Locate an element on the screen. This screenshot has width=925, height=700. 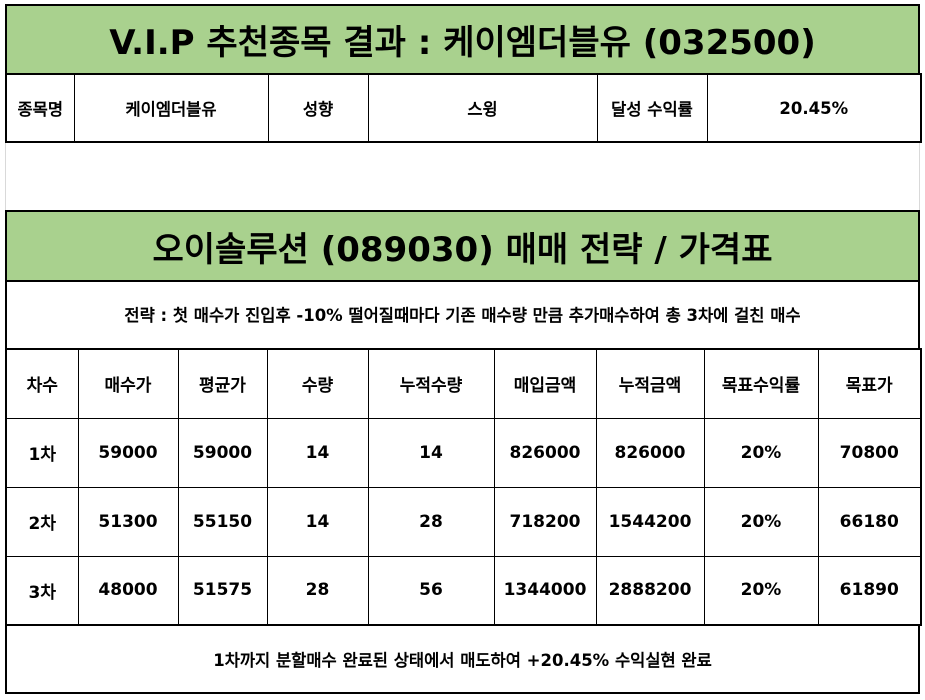
table-cell: 2888200 is located at coordinates (650, 590).